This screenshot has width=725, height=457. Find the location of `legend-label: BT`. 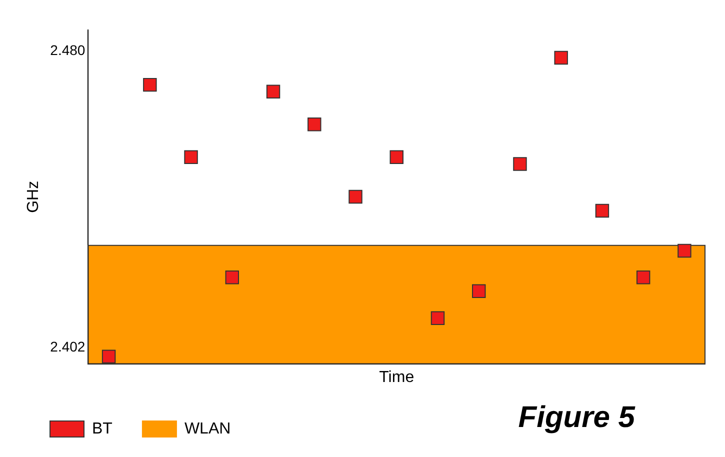

legend-label: BT is located at coordinates (102, 429).